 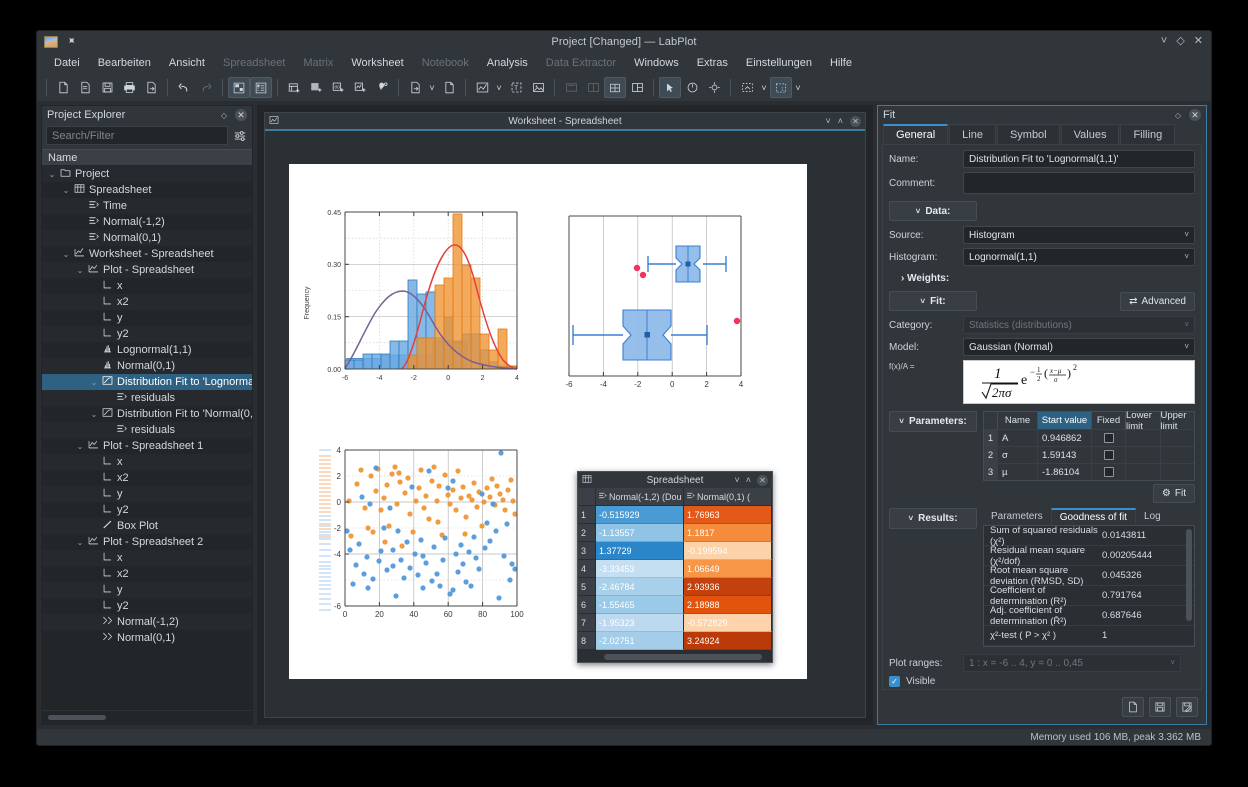 What do you see at coordinates (71, 41) in the screenshot?
I see `pin-icon: ✦` at bounding box center [71, 41].